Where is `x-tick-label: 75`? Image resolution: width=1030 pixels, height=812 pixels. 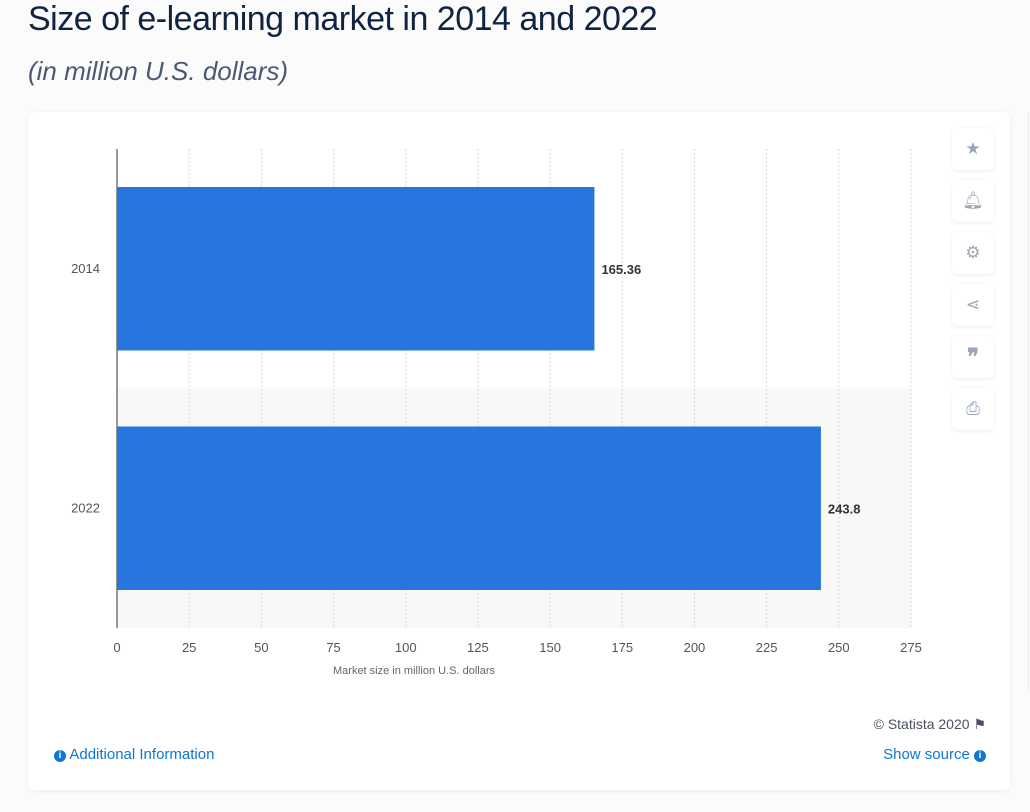 x-tick-label: 75 is located at coordinates (333, 647).